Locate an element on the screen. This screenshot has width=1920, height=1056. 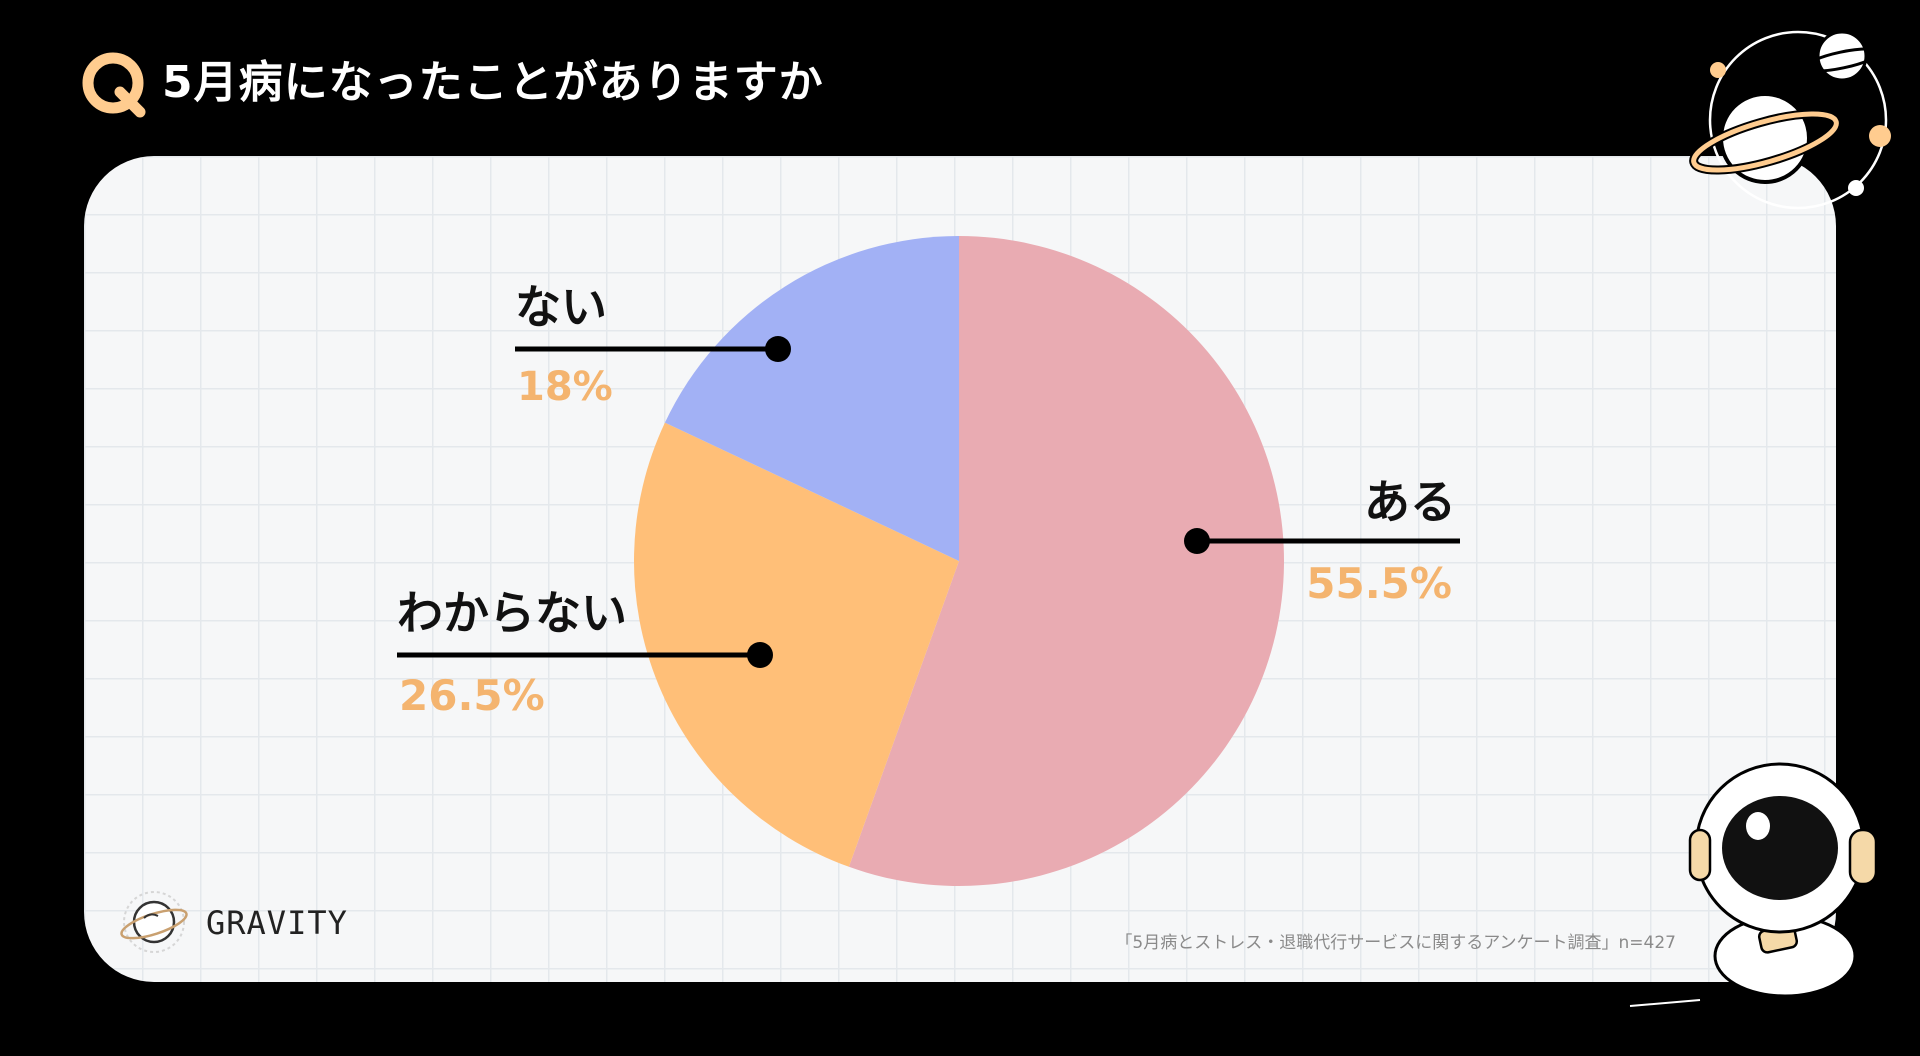
slice-label-nai: ない is located at coordinates (561, 307).